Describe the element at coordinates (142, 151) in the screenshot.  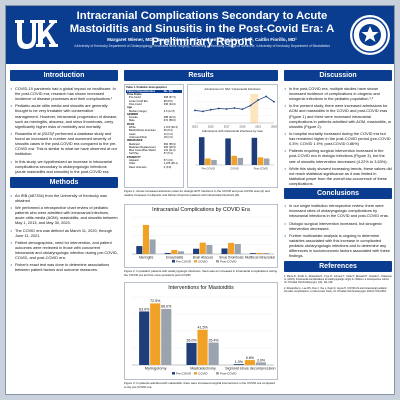
I see `table-cell-label: Blue Cross Blue Shield` at that location.